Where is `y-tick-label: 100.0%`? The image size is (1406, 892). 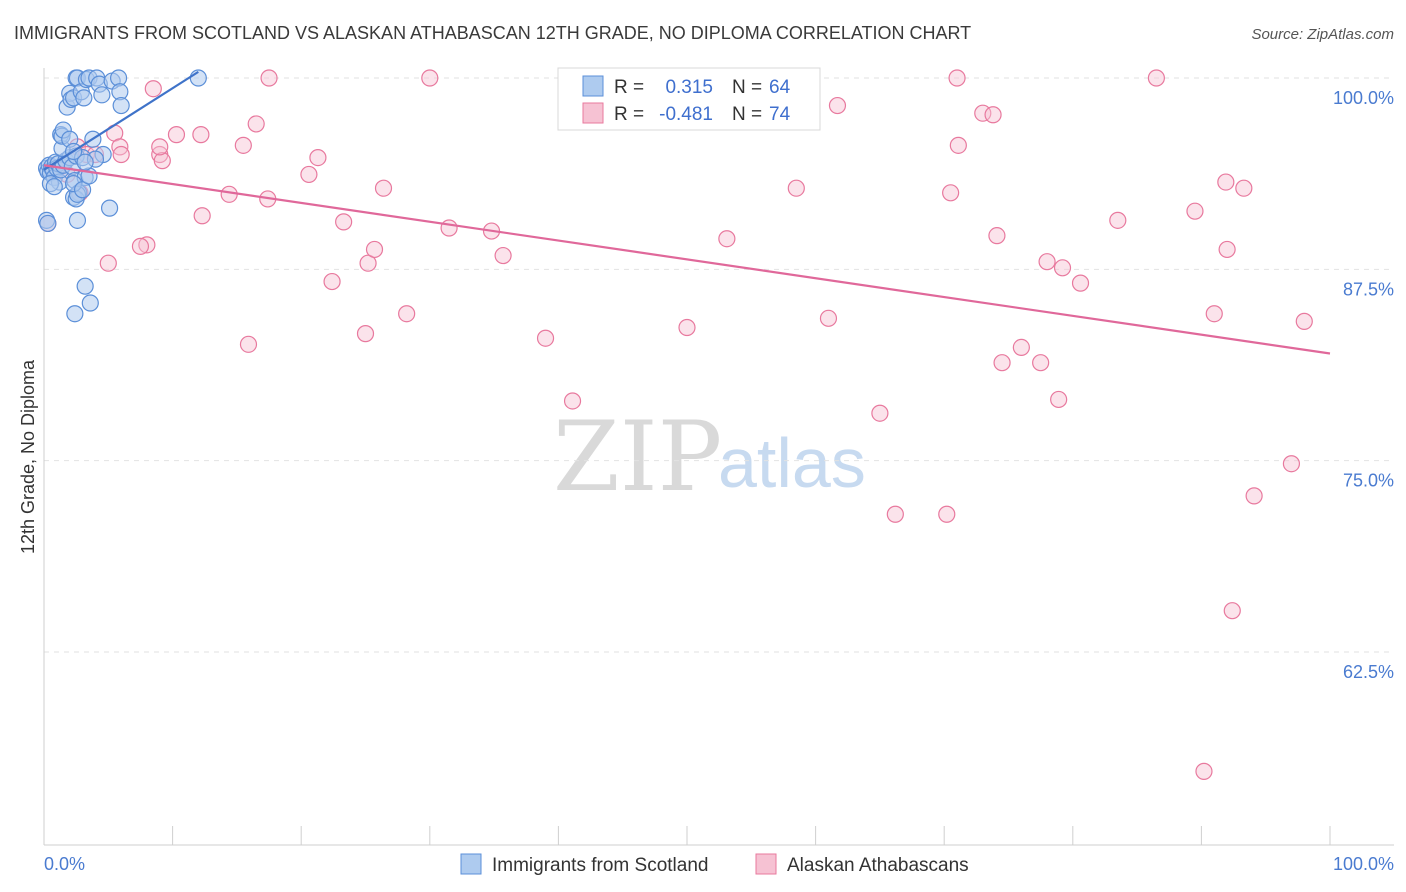 y-tick-label: 100.0% is located at coordinates (1363, 98).